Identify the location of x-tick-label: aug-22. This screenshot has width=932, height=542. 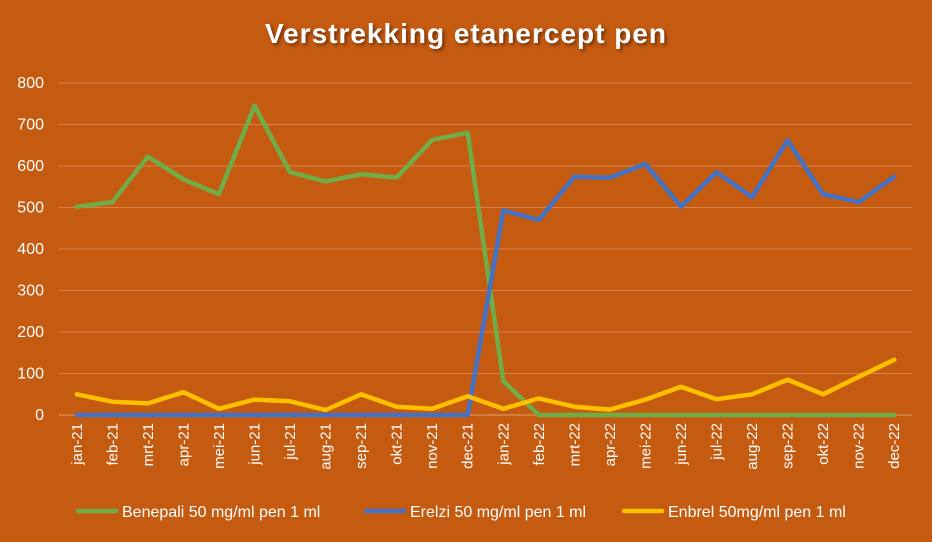
(752, 446).